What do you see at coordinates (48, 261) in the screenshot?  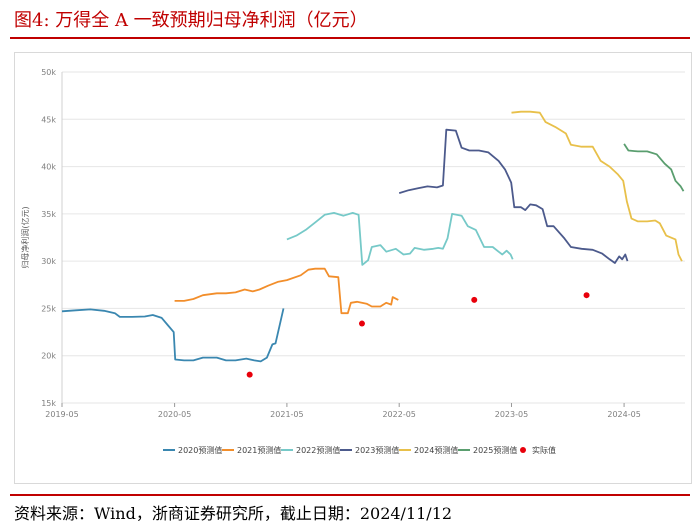 I see `y-tick-label: 30k` at bounding box center [48, 261].